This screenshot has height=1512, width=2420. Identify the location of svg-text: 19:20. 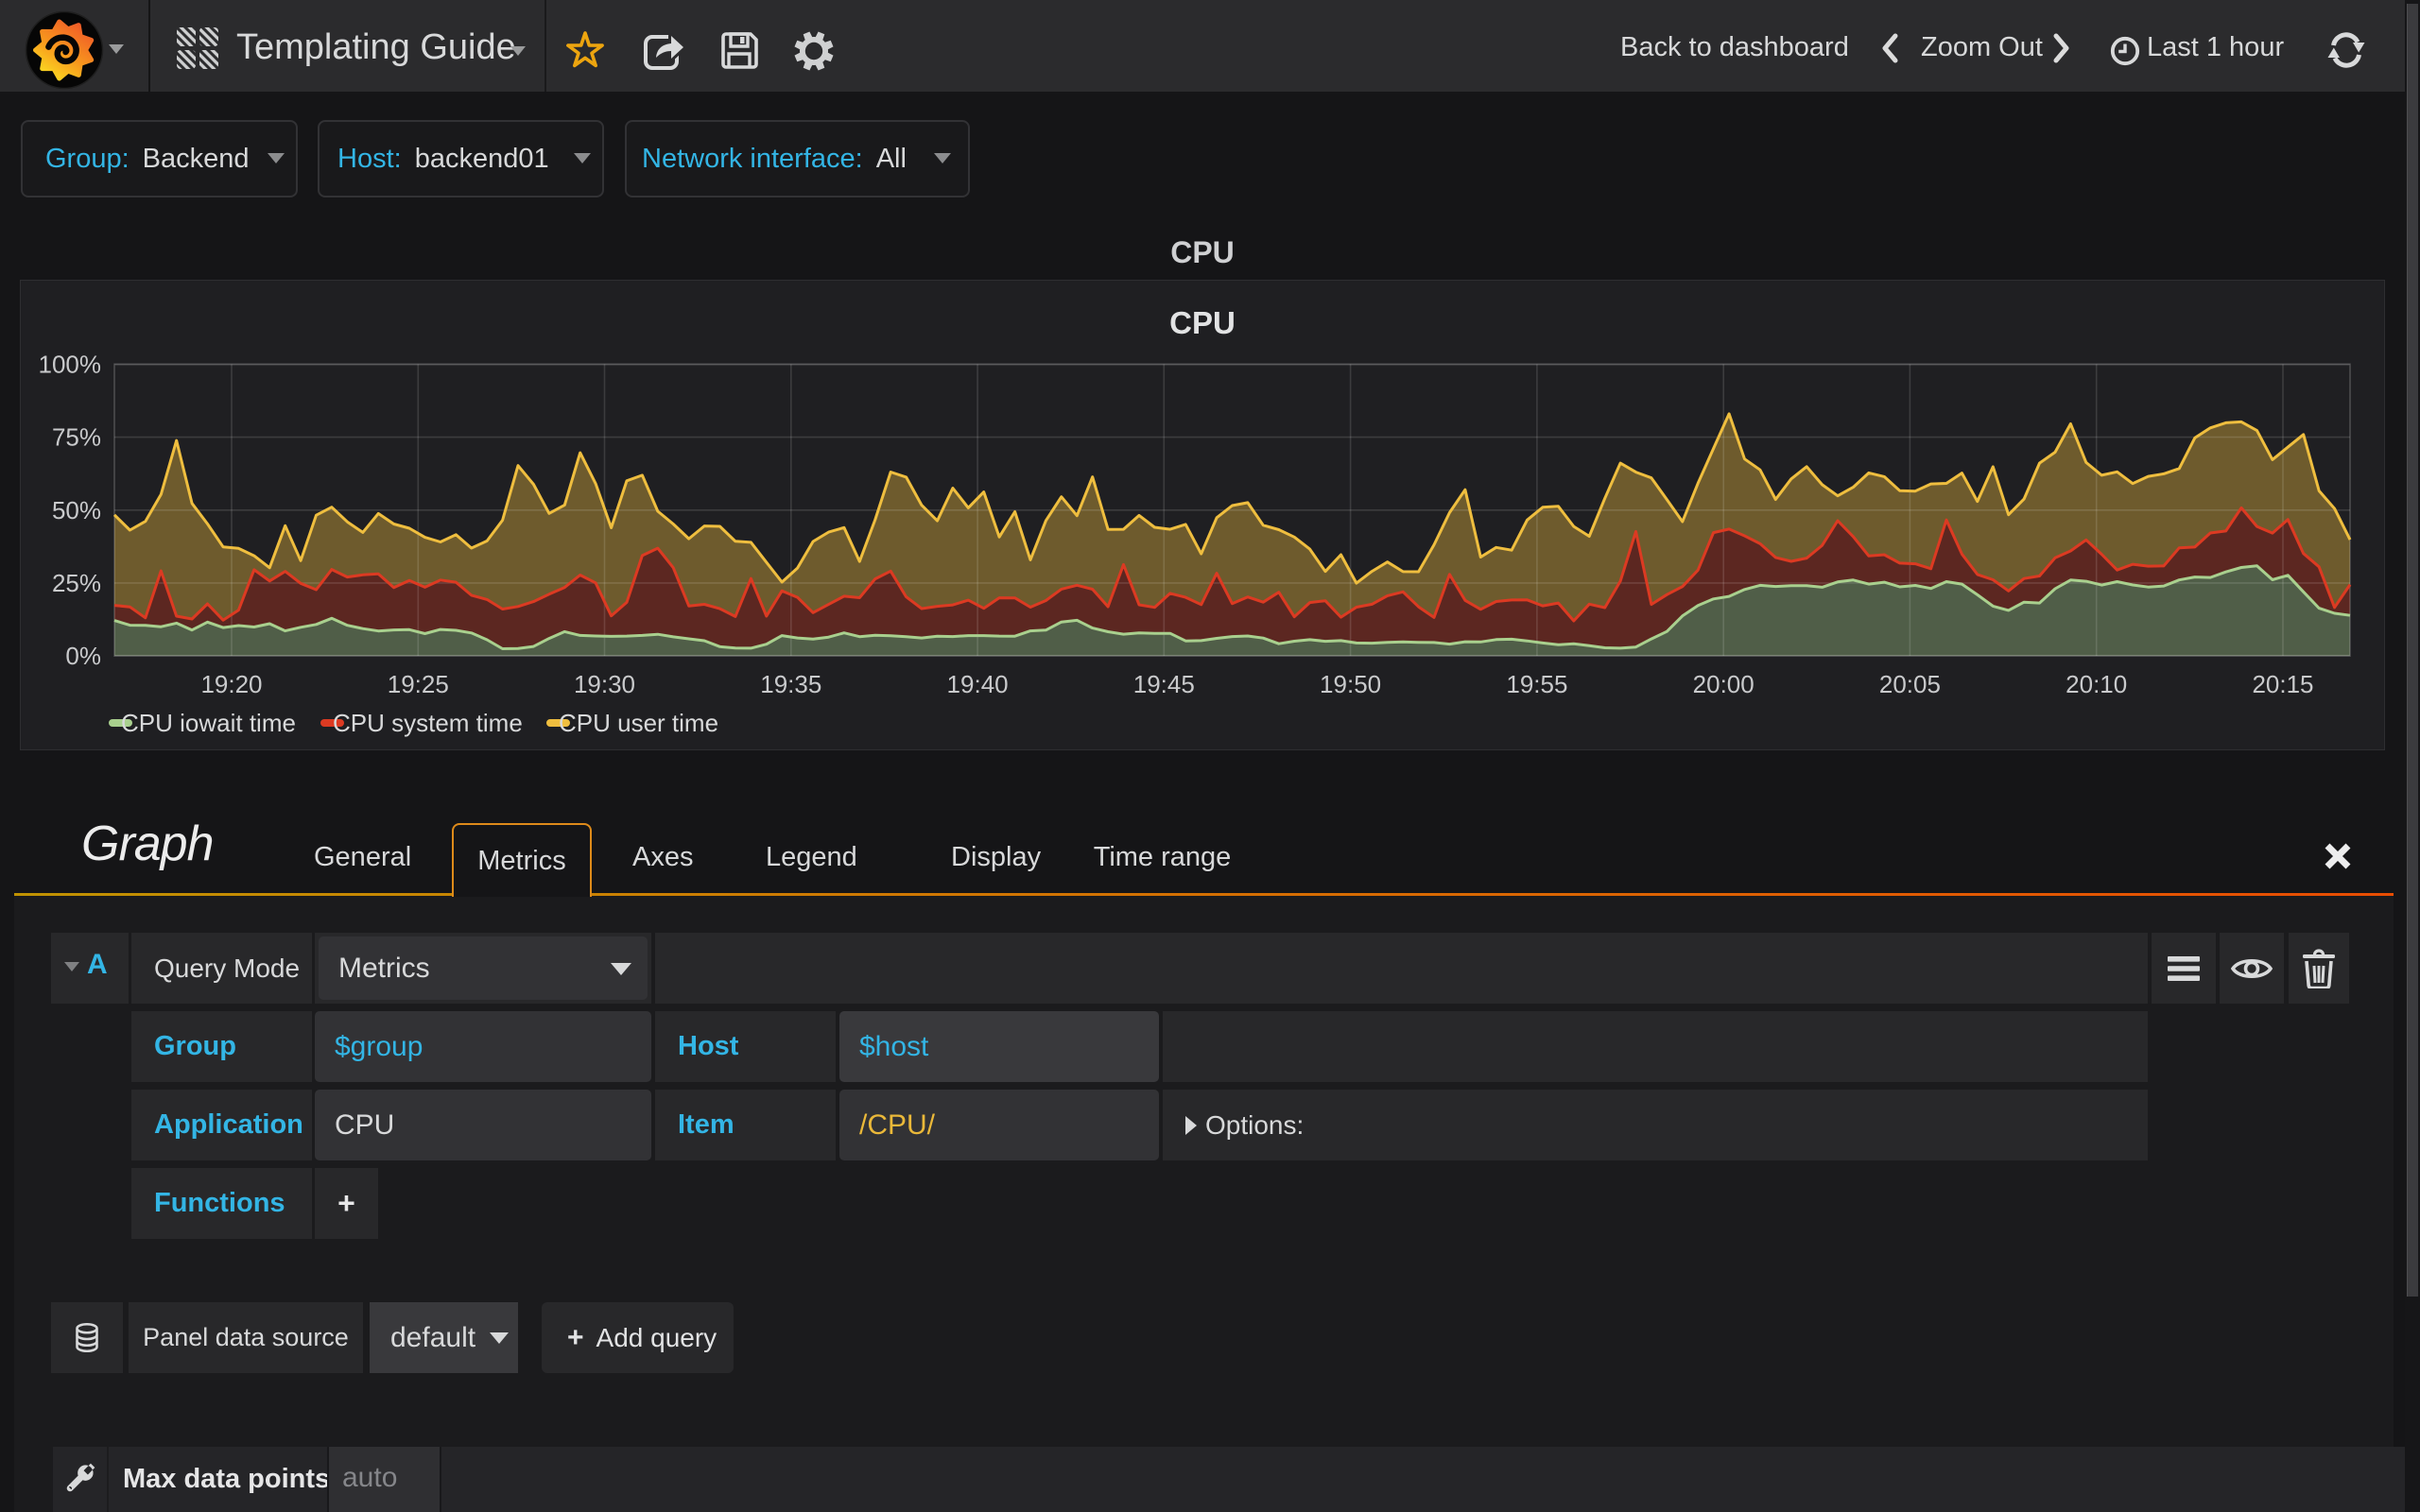
(231, 684).